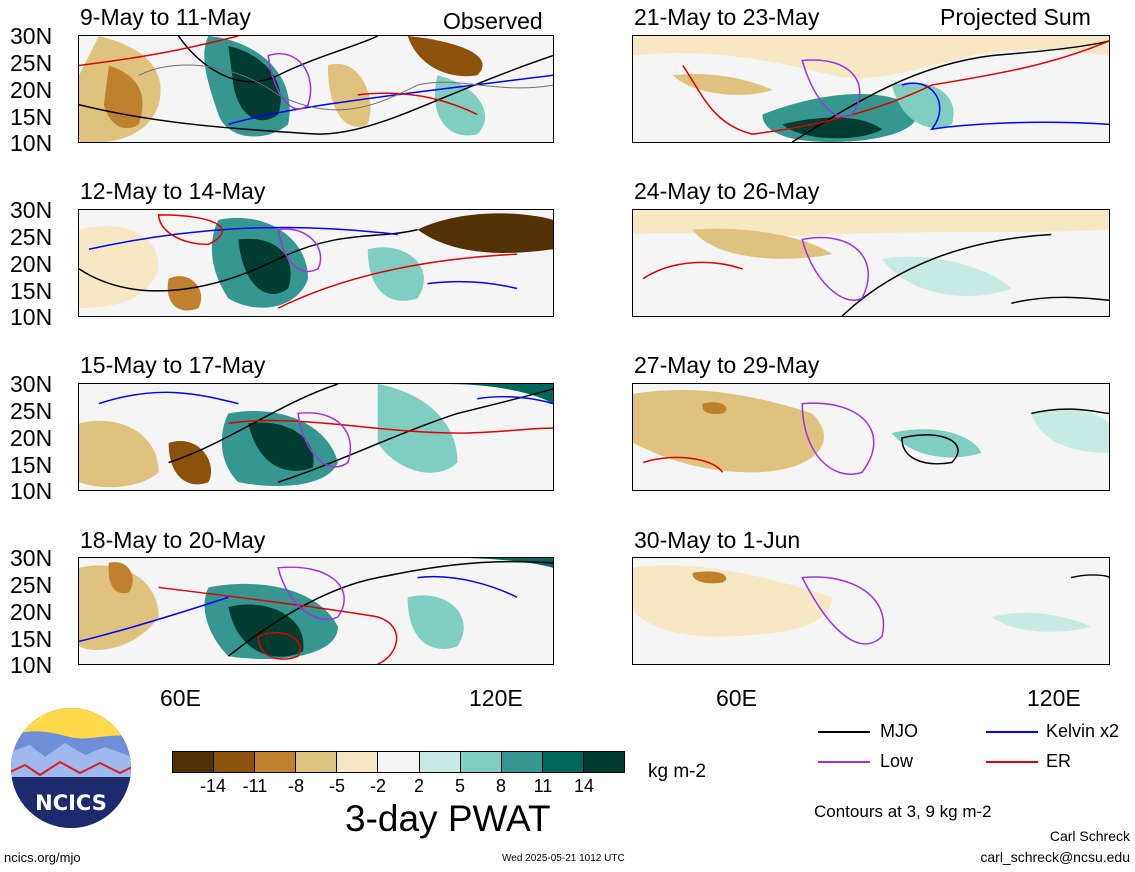 This screenshot has height=872, width=1135. I want to click on site-url: ncics.org/mjo, so click(42, 857).